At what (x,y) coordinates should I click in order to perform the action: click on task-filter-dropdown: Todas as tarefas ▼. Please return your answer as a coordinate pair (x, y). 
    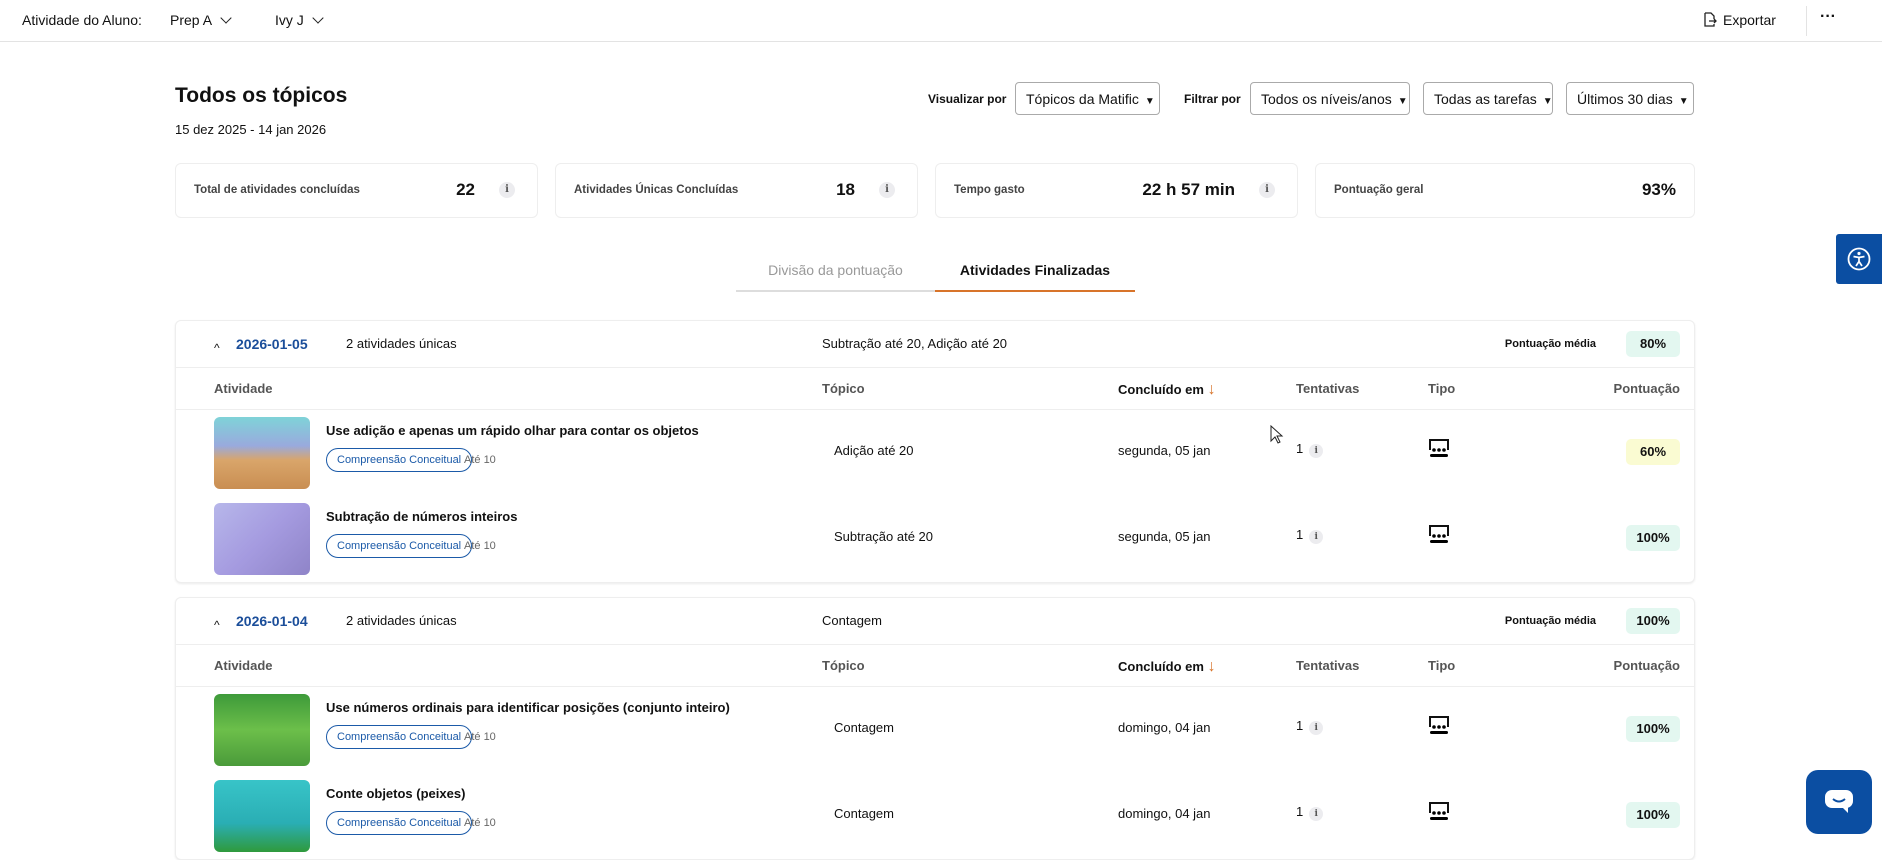
    Looking at the image, I should click on (1488, 98).